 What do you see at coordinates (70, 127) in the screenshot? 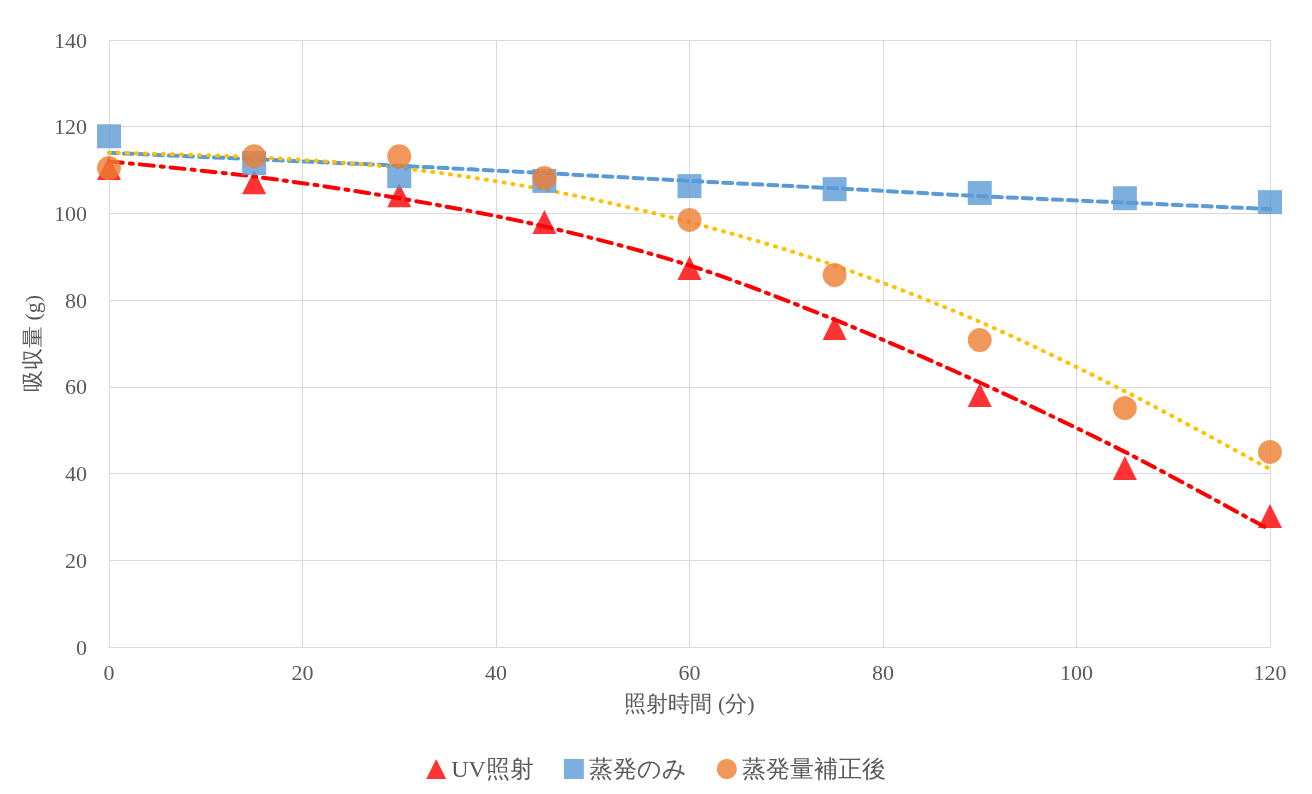
I see `y-tick-label: 120` at bounding box center [70, 127].